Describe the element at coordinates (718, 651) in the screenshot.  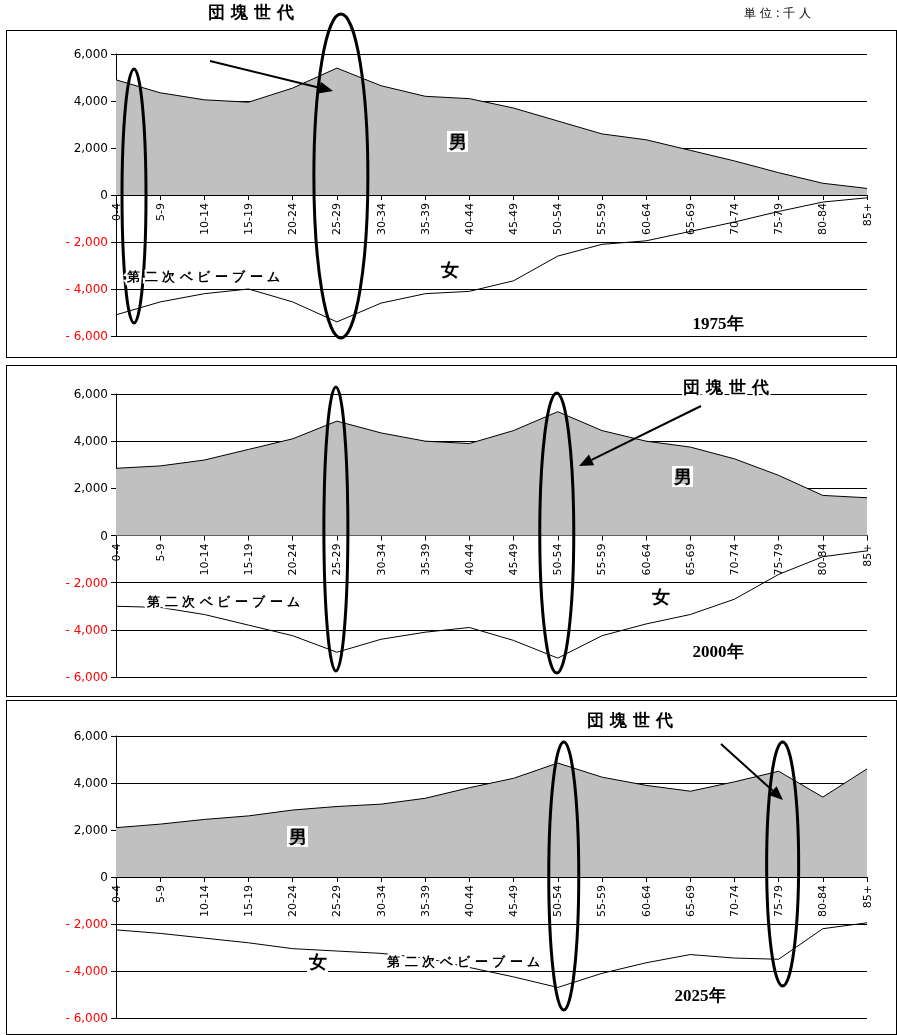
I see `text: 2000年` at that location.